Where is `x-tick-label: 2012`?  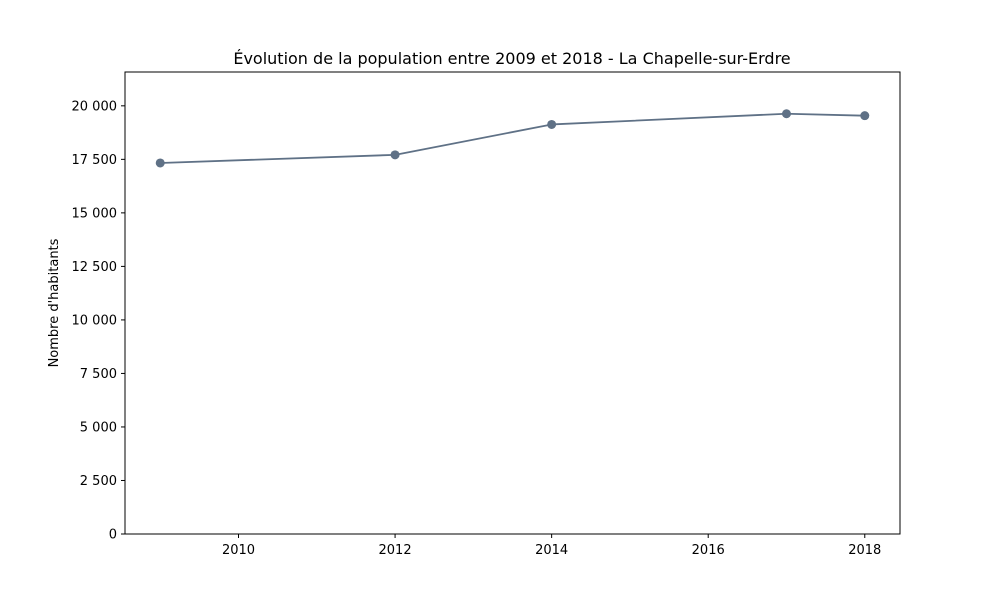
x-tick-label: 2012 is located at coordinates (395, 550).